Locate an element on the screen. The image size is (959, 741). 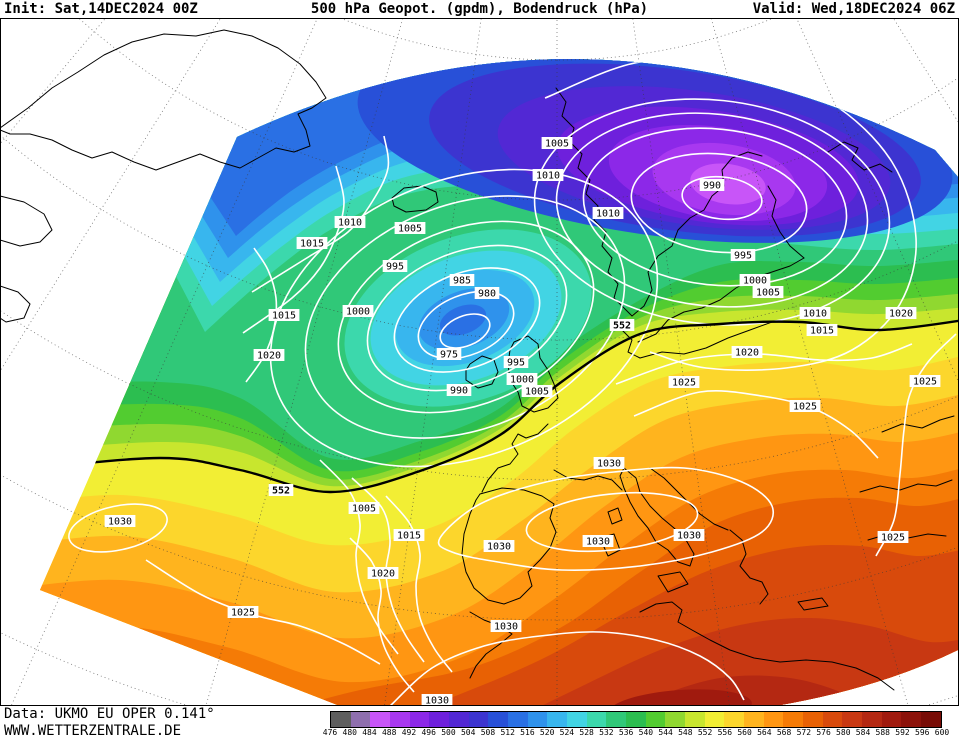
isobar-label: 980 is located at coordinates (487, 294).